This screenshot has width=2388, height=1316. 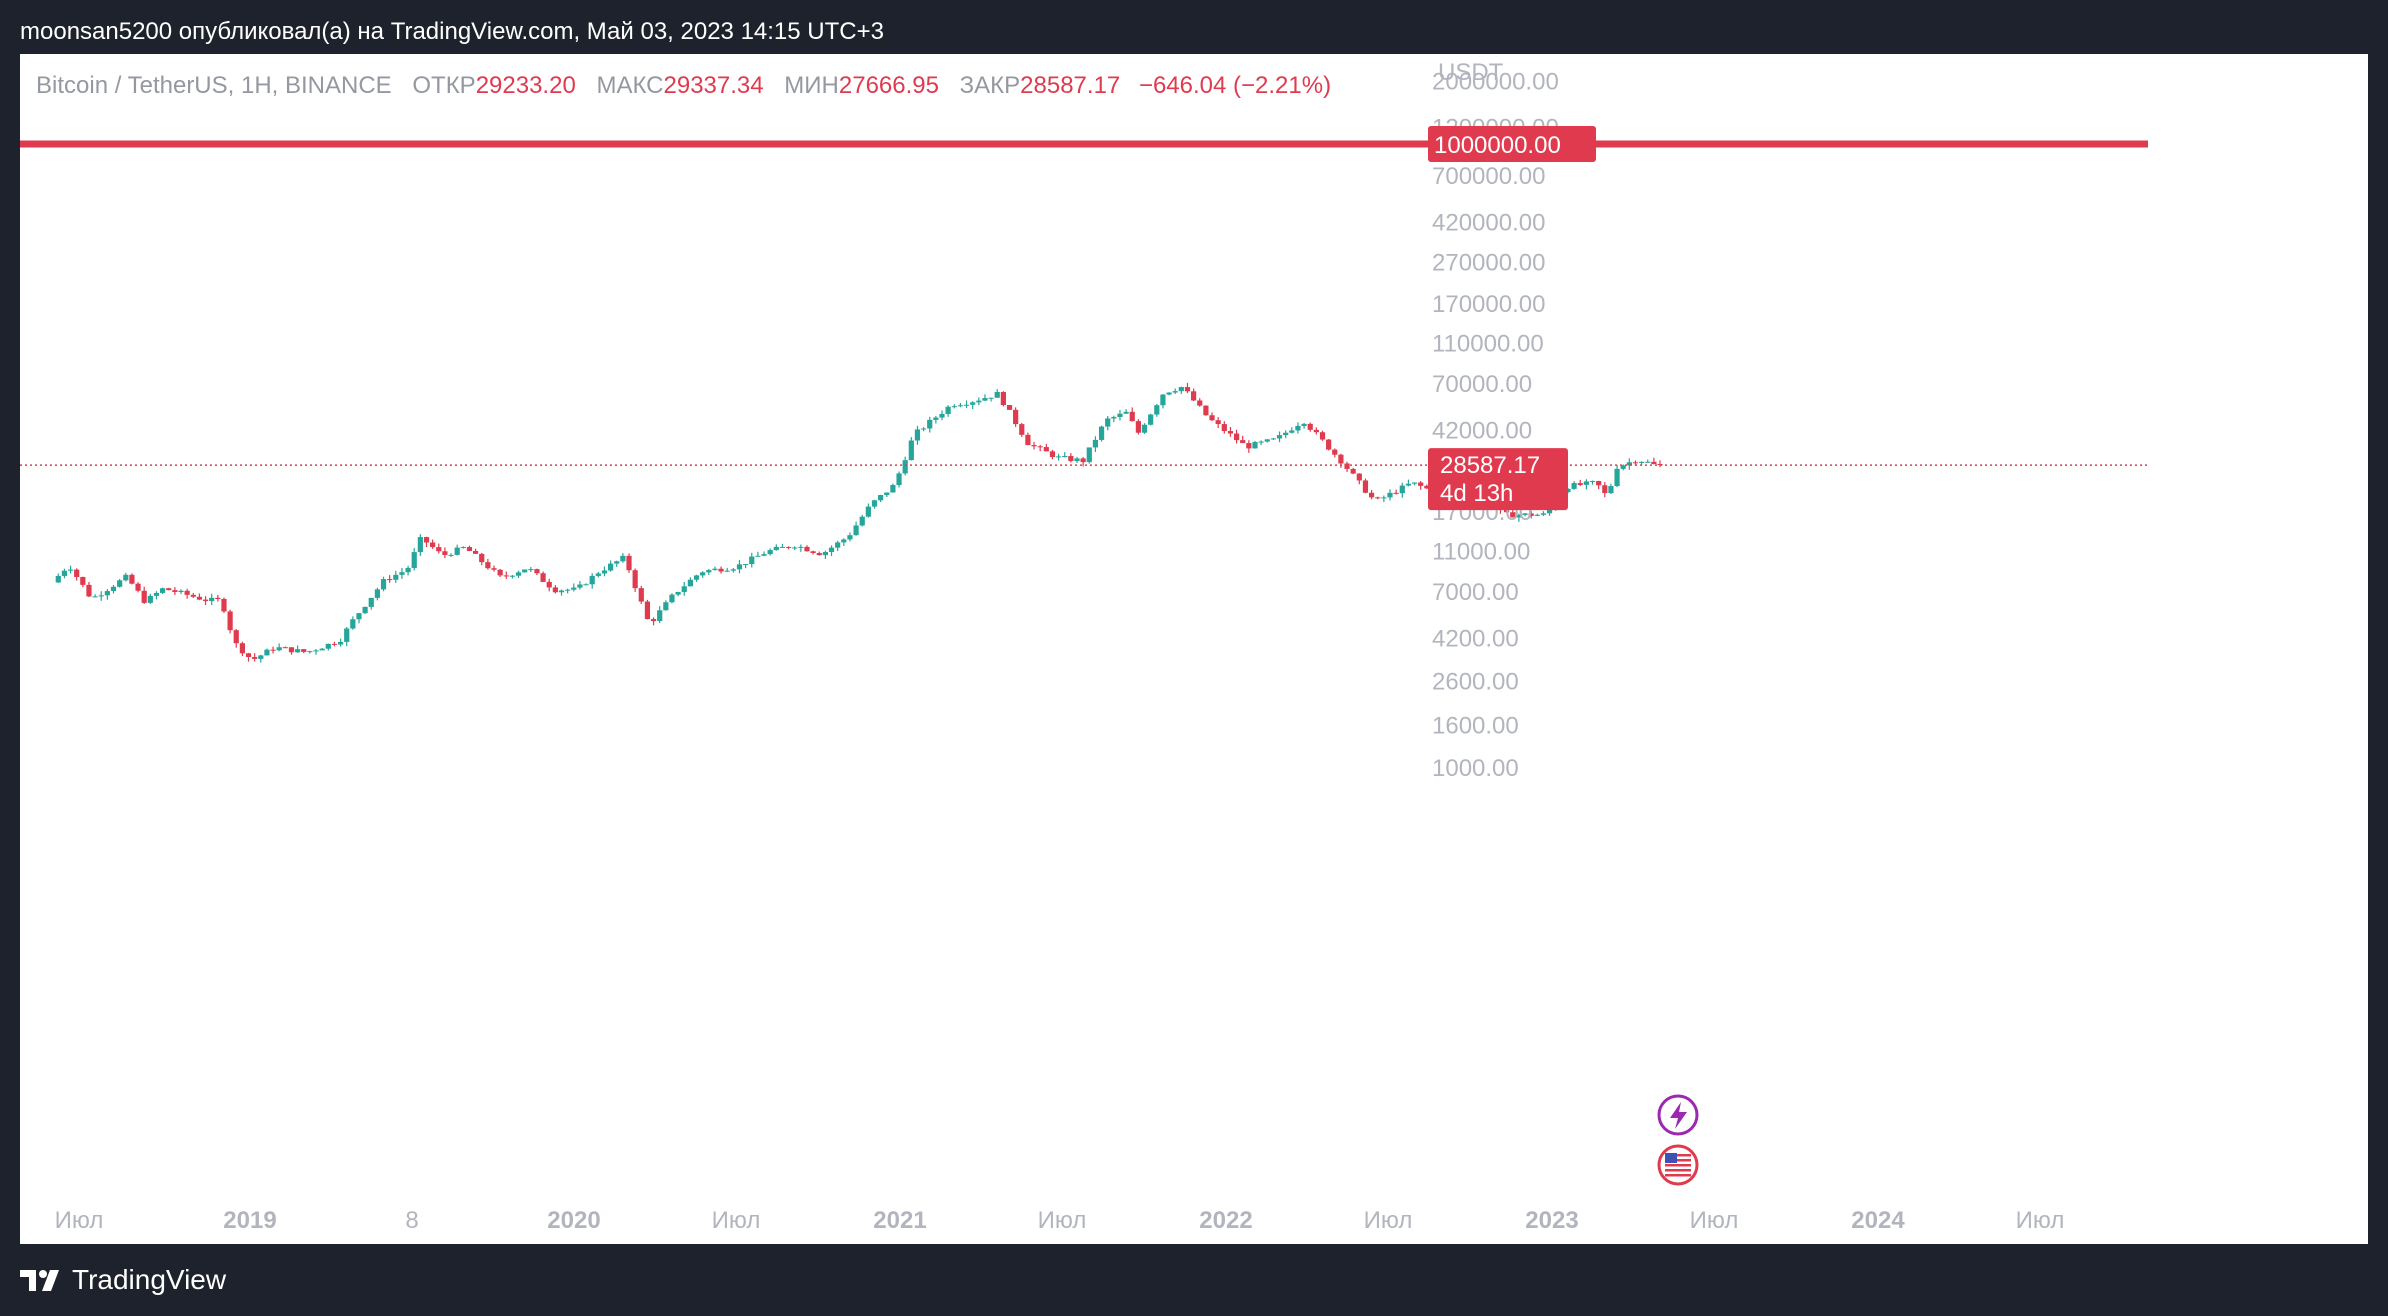 I want to click on low-label: МИН, so click(x=811, y=85).